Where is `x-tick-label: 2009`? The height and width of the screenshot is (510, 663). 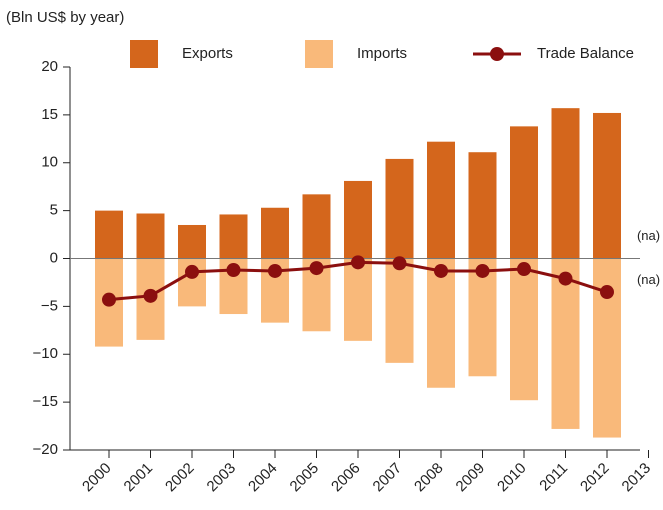 x-tick-label: 2009 is located at coordinates (471, 478).